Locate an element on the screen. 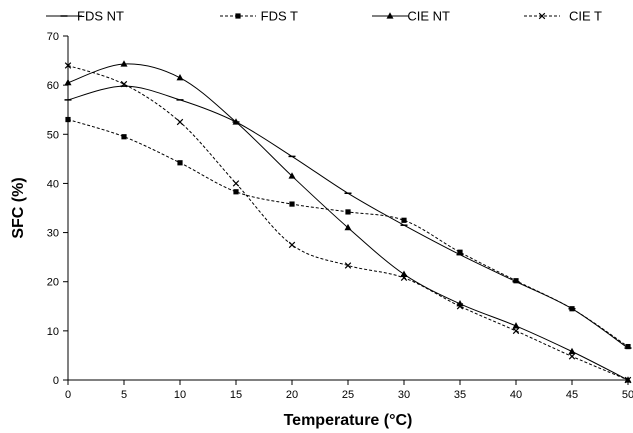  x-tick-label: 5 is located at coordinates (124, 395).